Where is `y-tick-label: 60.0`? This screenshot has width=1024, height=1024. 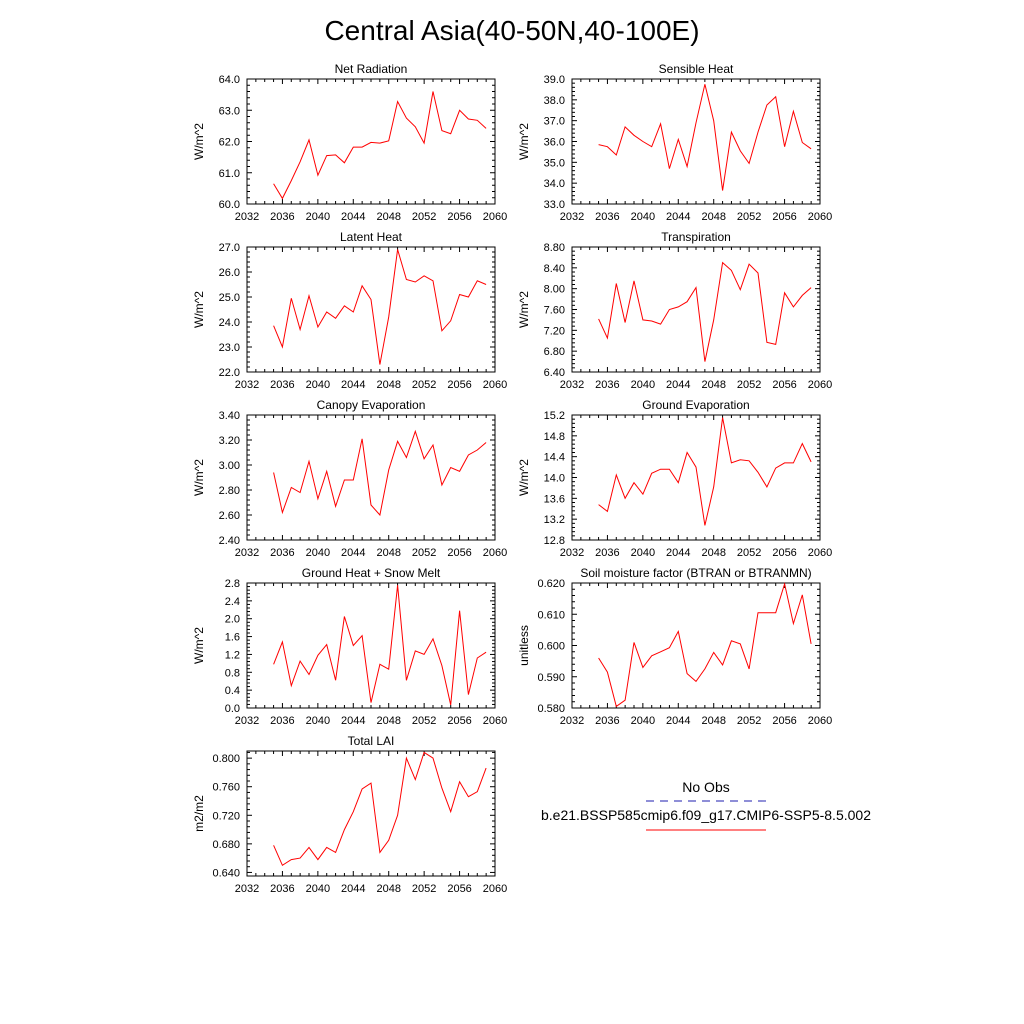
y-tick-label: 60.0 is located at coordinates (229, 205).